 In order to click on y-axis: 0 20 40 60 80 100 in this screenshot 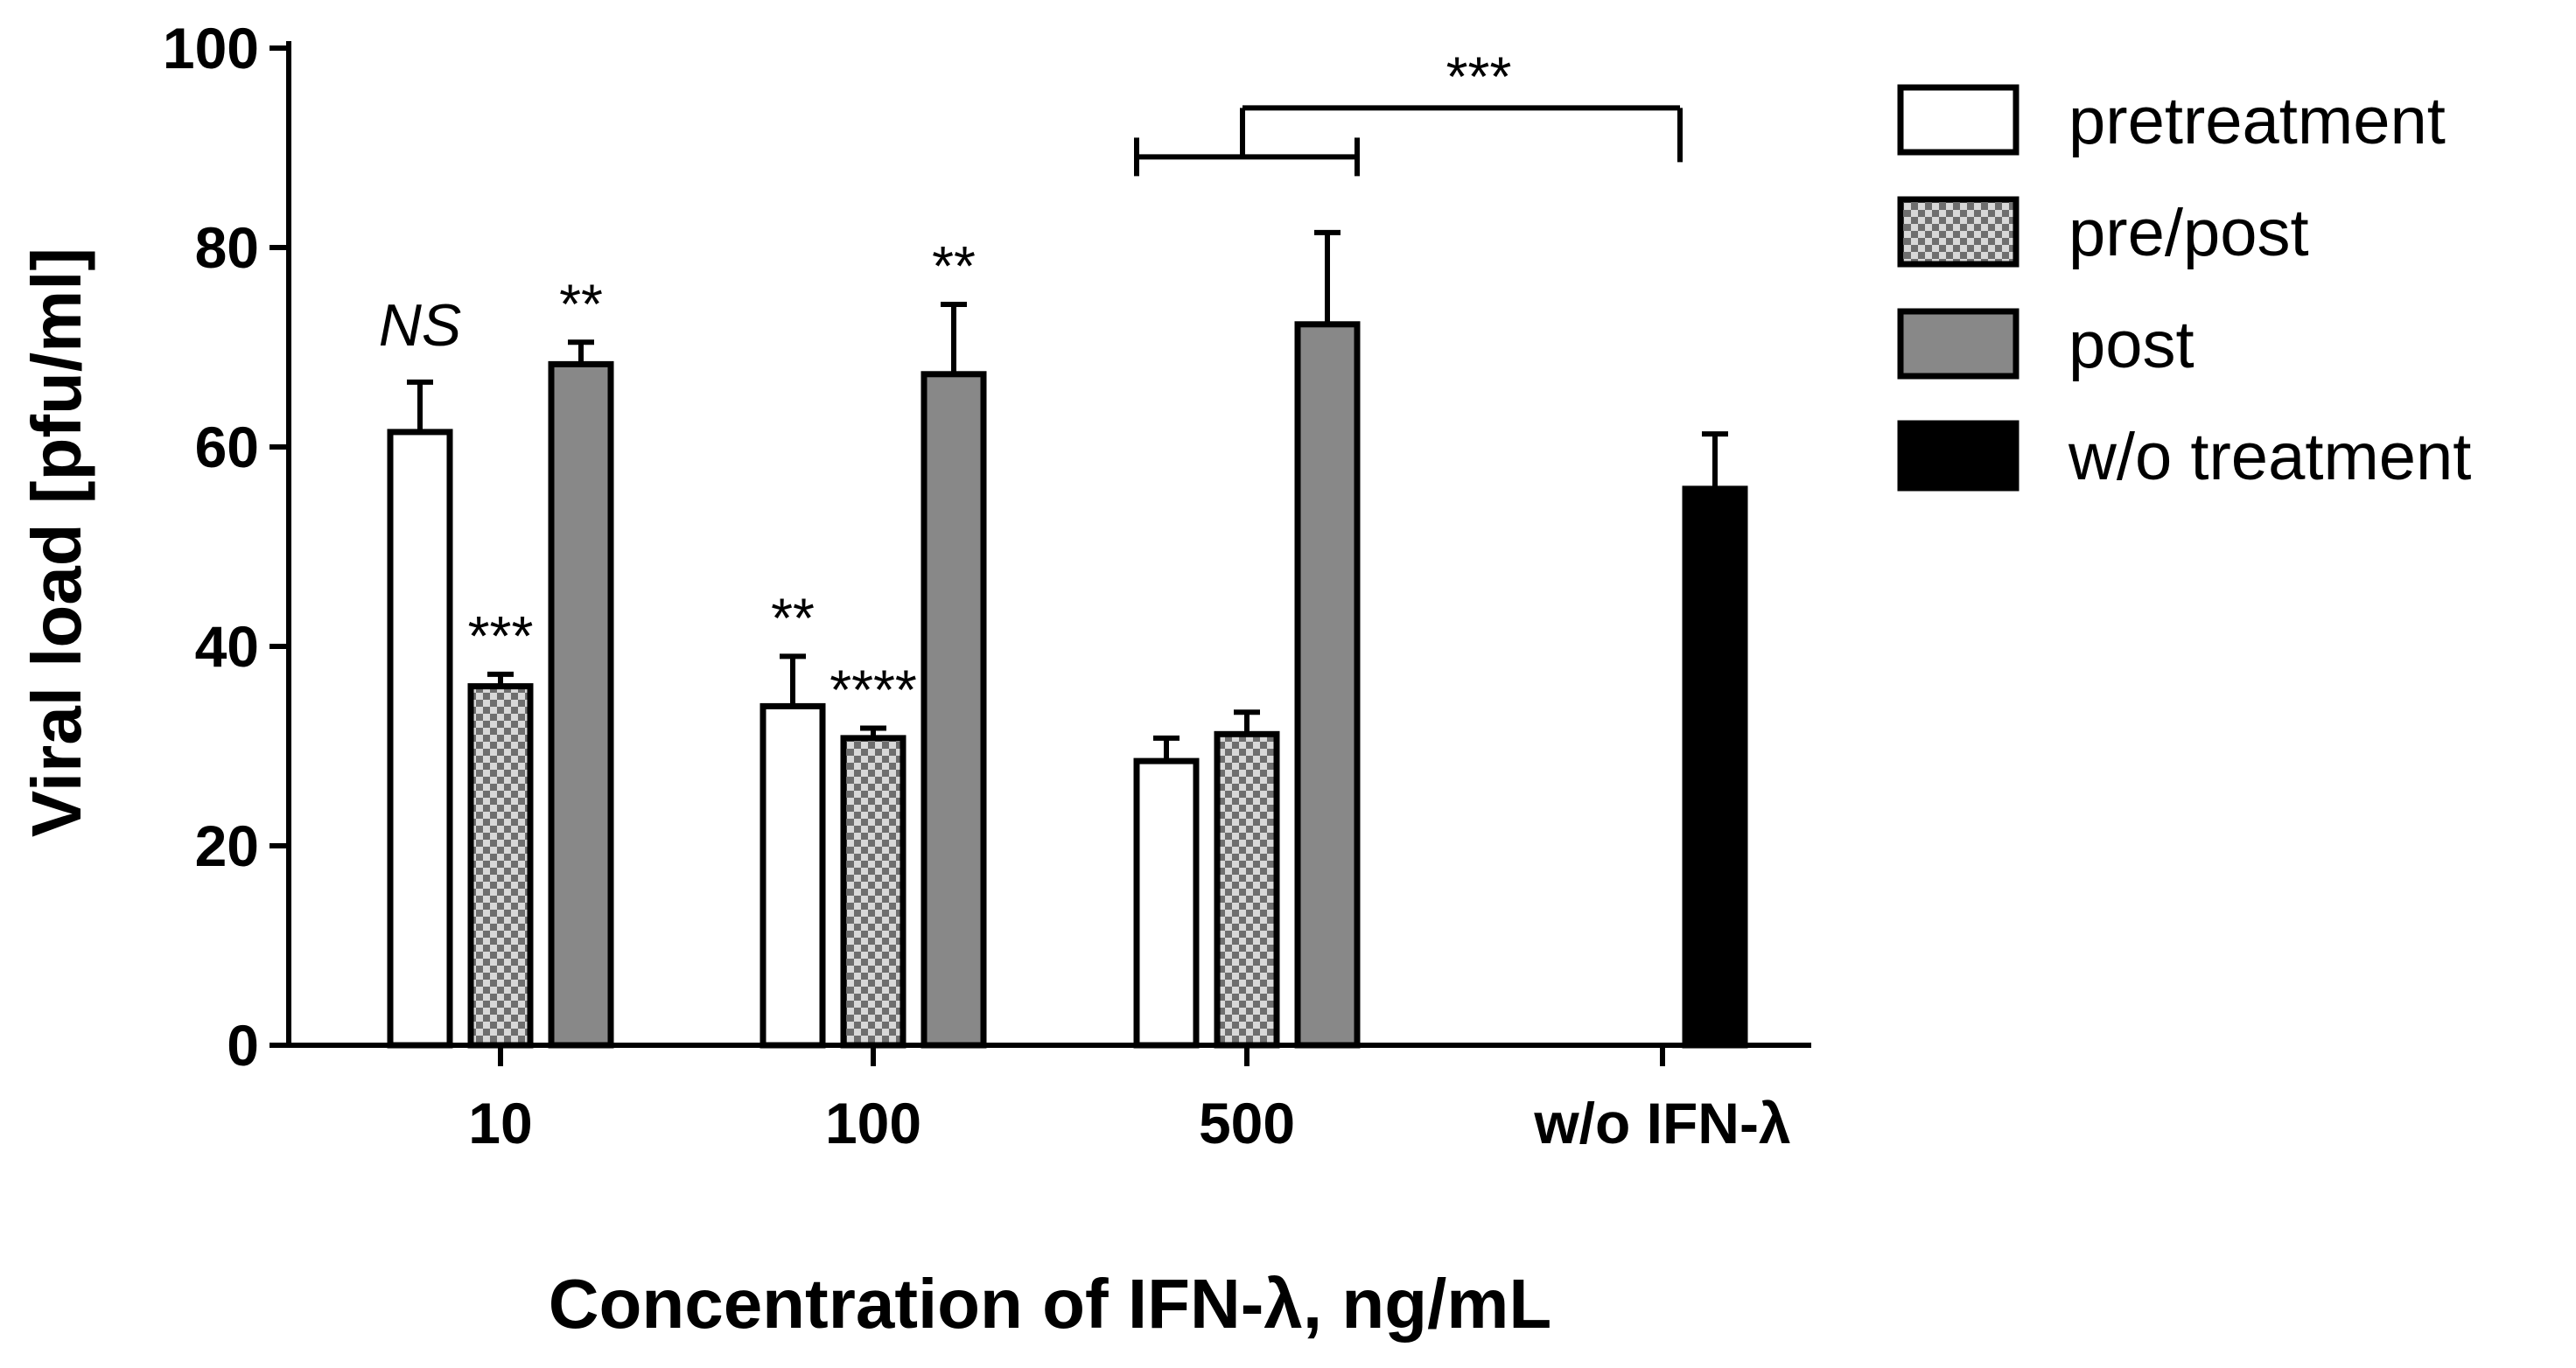, I will do `click(227, 547)`.